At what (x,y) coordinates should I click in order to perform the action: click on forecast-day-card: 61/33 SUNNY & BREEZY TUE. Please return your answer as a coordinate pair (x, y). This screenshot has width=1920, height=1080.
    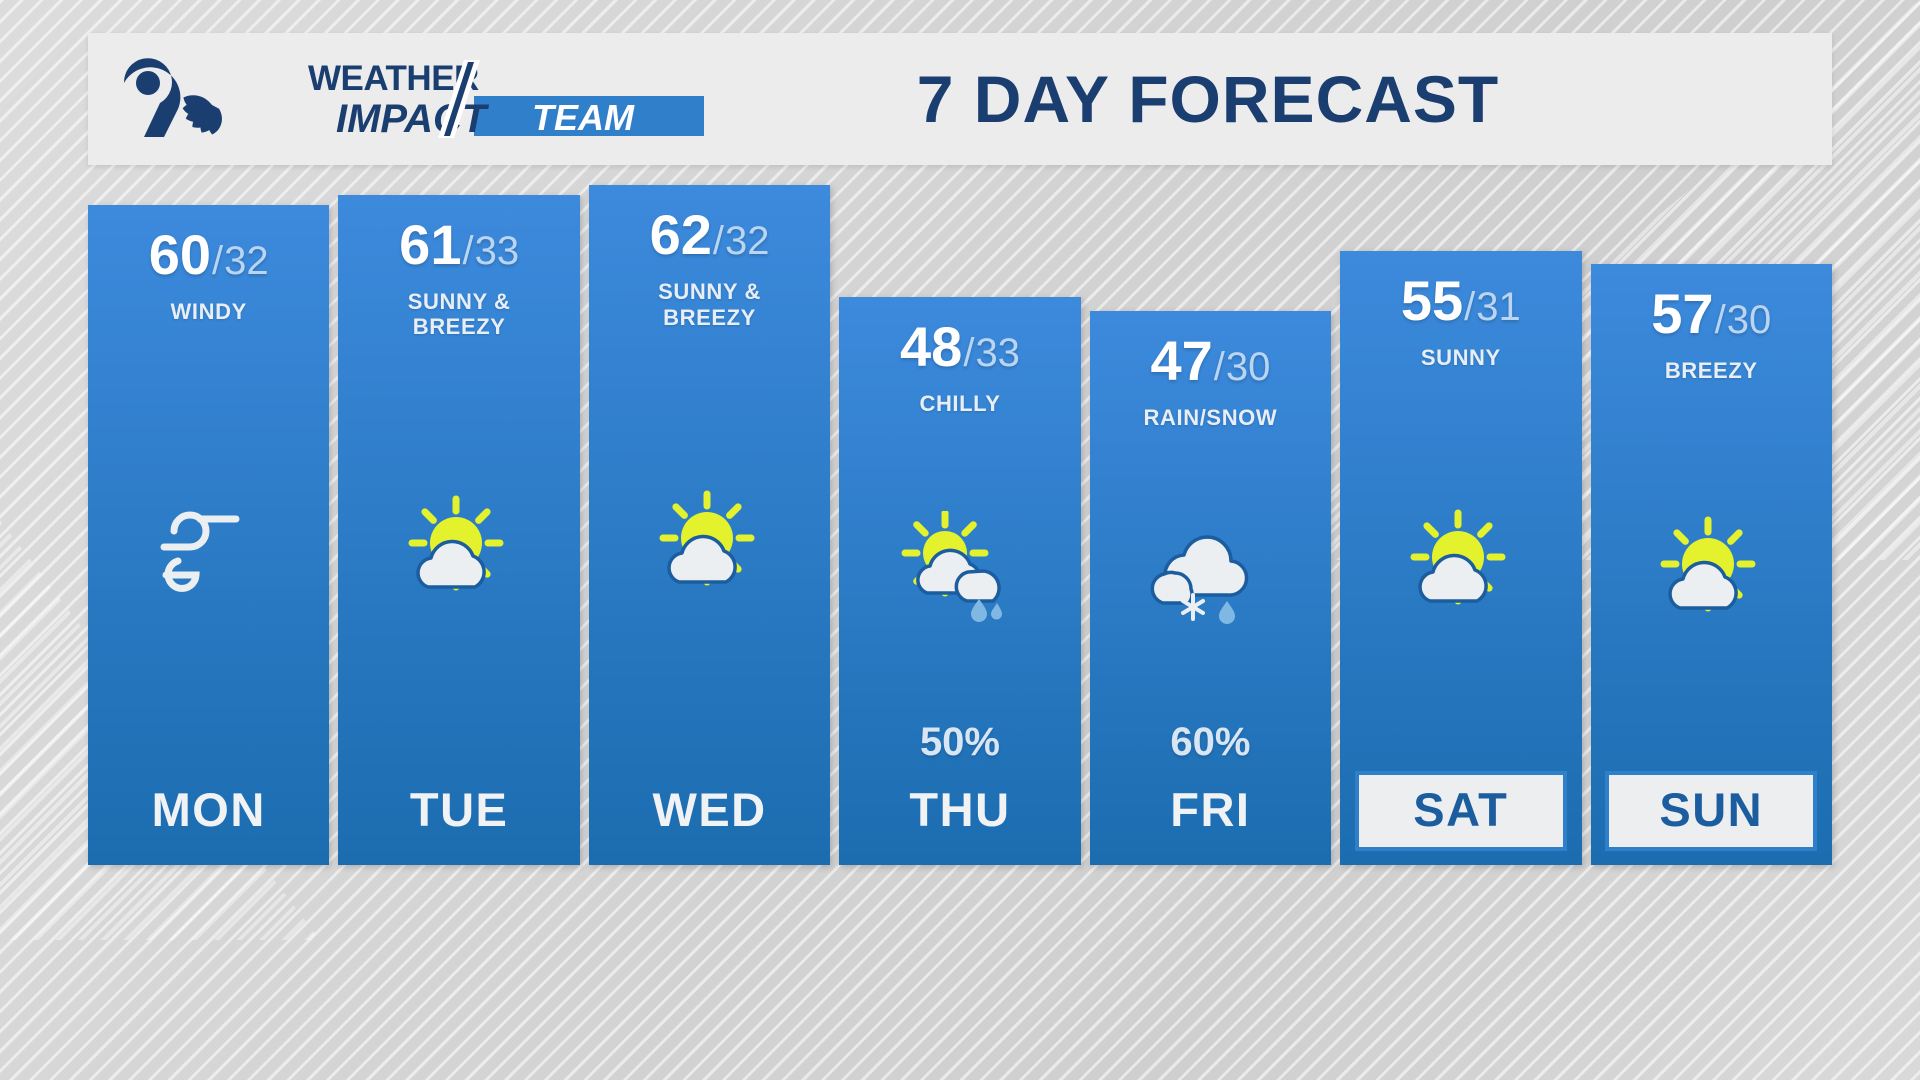
    Looking at the image, I should click on (459, 530).